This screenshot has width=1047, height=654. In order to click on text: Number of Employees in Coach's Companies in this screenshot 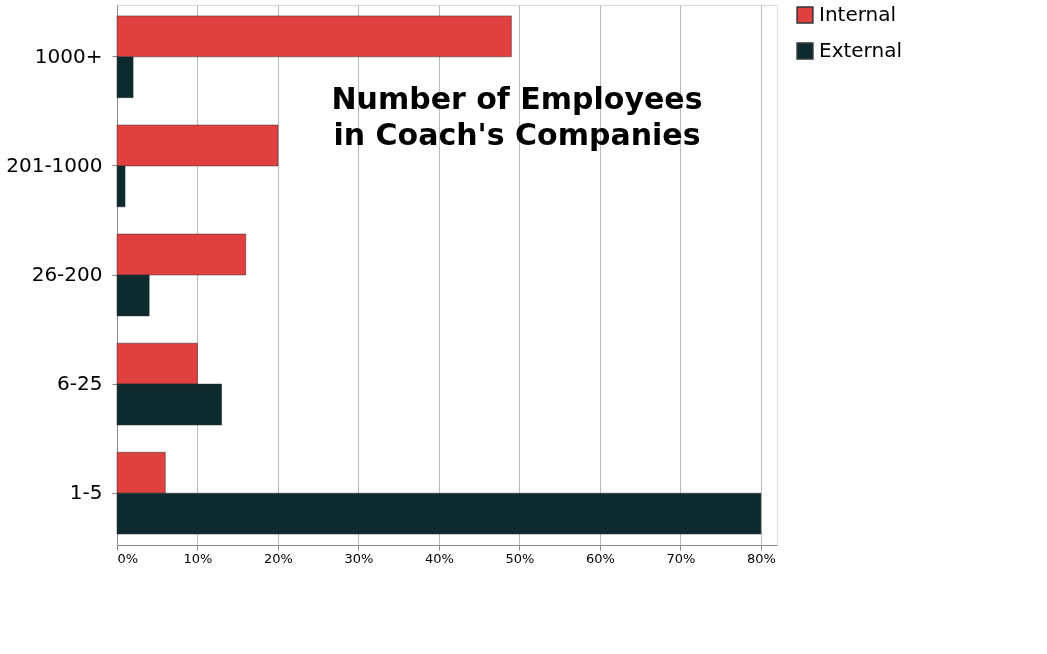, I will do `click(517, 116)`.